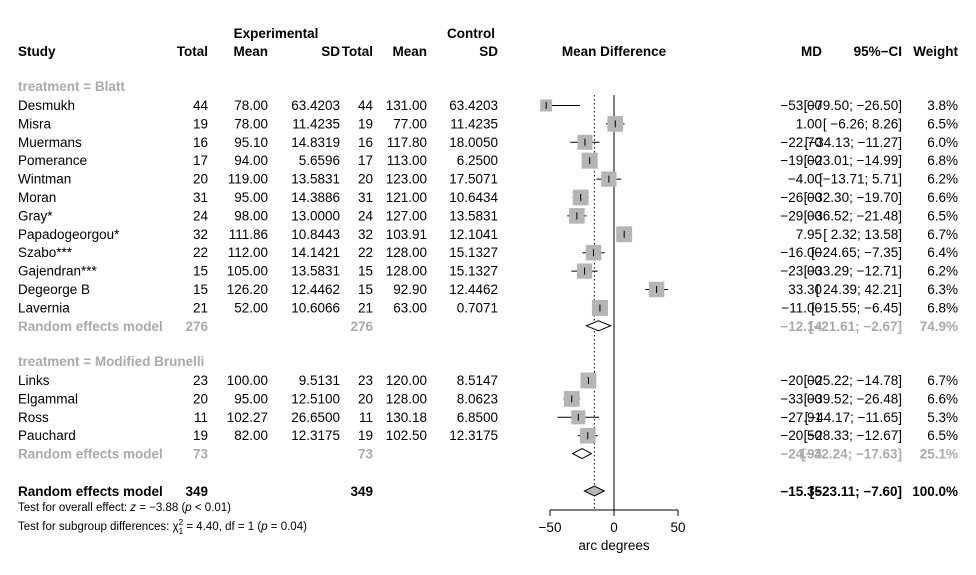 The image size is (976, 575). What do you see at coordinates (365, 398) in the screenshot?
I see `ctl-total: 20` at bounding box center [365, 398].